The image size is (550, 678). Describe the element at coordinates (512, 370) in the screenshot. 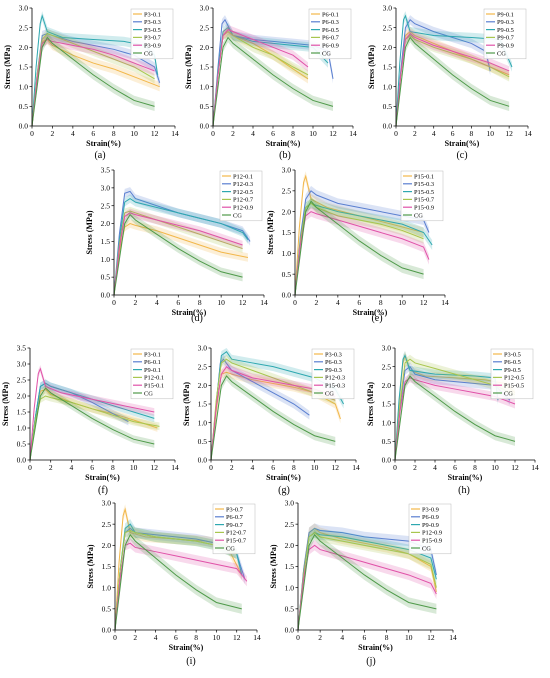

I see `legend-entry: P9-0.5` at that location.